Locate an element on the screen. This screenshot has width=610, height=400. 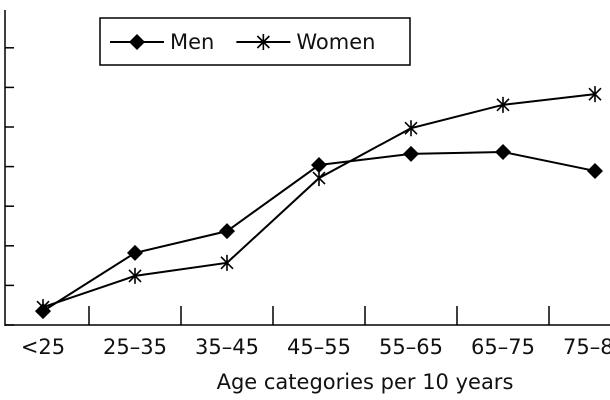
x-tick-label: <25 is located at coordinates (43, 347).